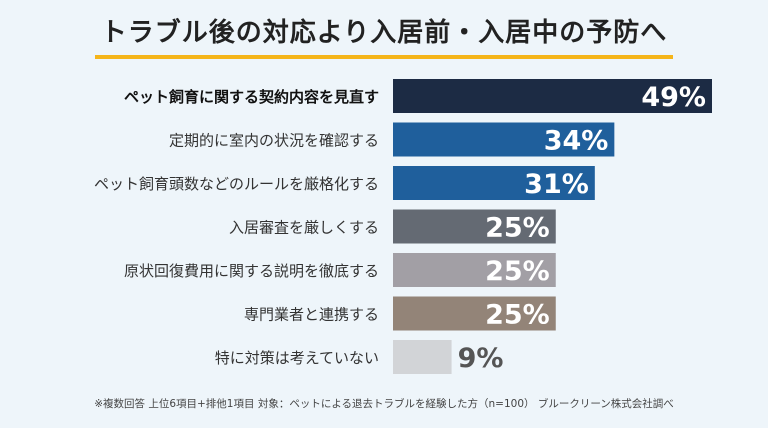  What do you see at coordinates (251, 271) in the screenshot?
I see `category-label-5: 原状回復費用に関する説明を徹底する` at bounding box center [251, 271].